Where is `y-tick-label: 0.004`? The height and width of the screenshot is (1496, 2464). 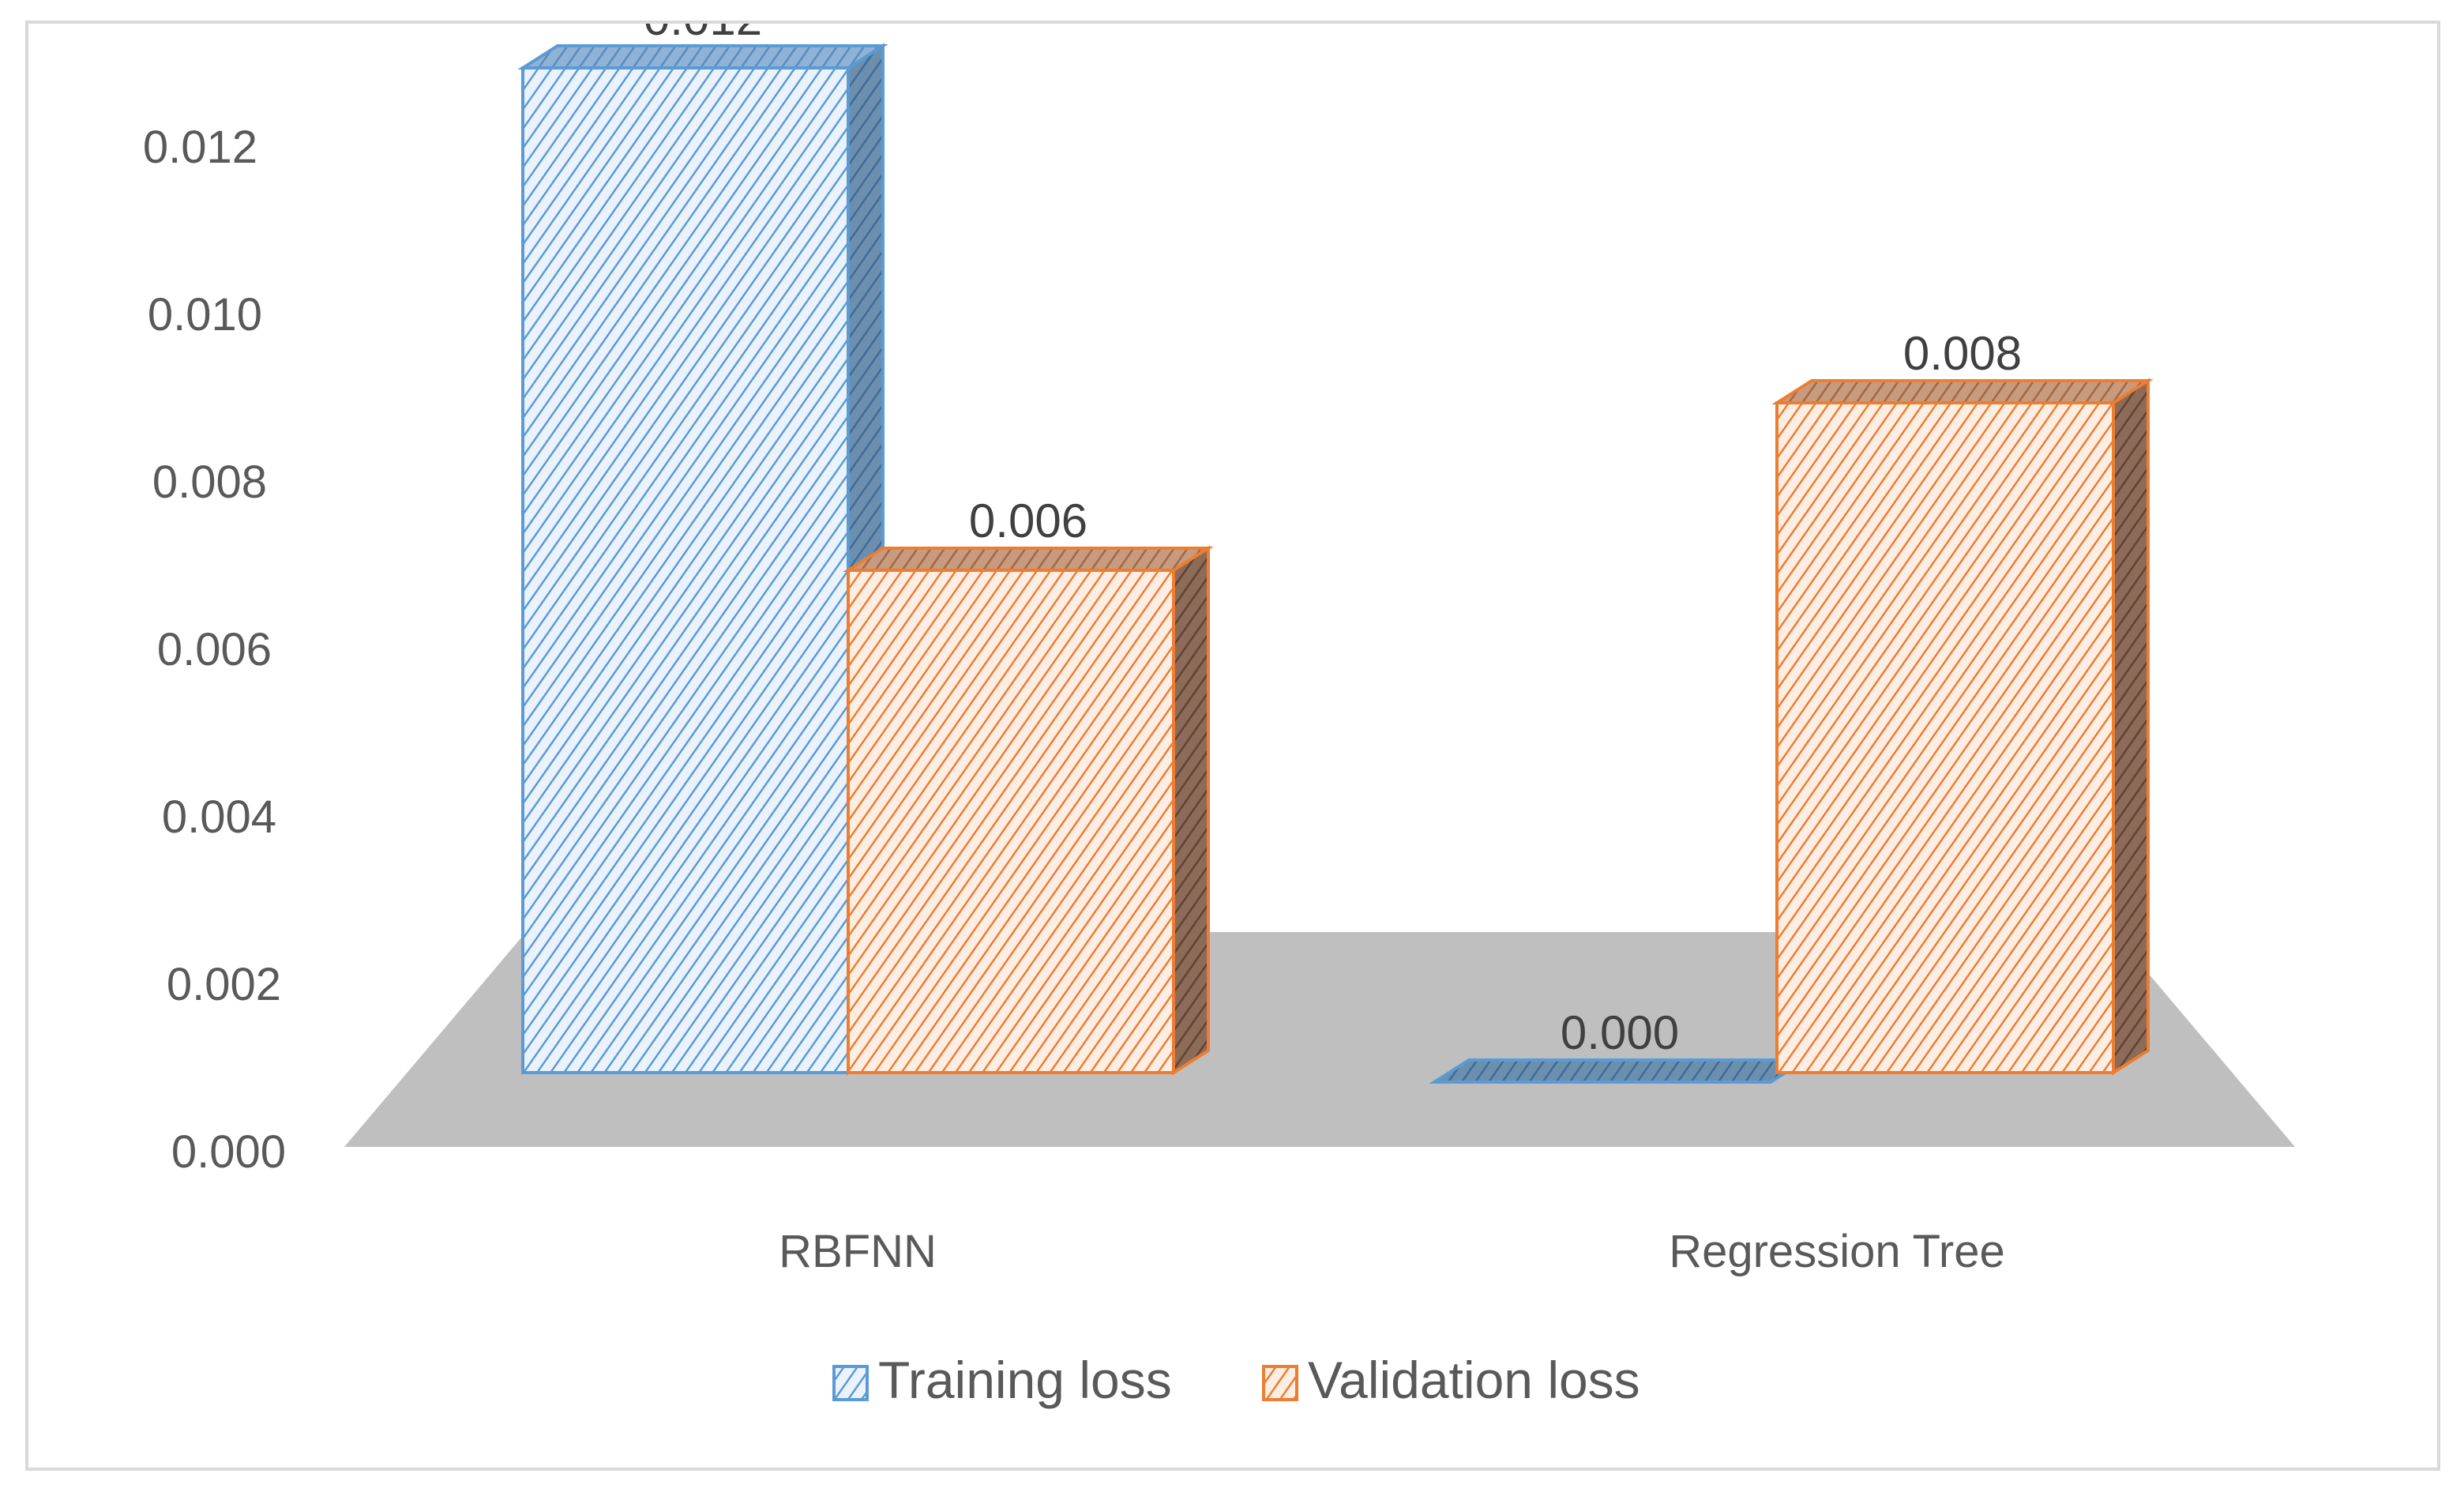
y-tick-label: 0.004 is located at coordinates (219, 817).